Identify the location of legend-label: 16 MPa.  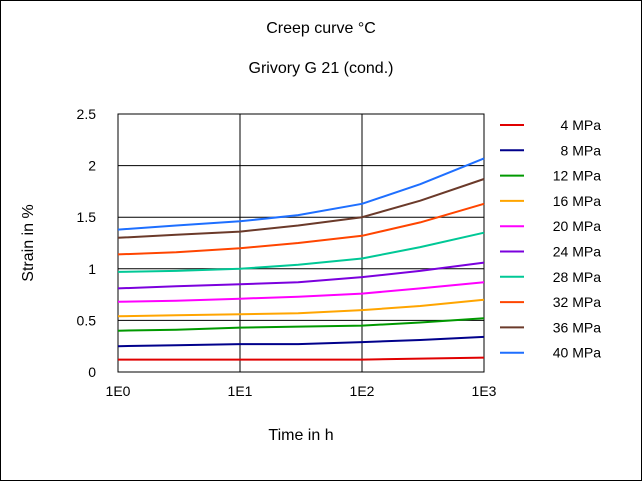
(577, 201).